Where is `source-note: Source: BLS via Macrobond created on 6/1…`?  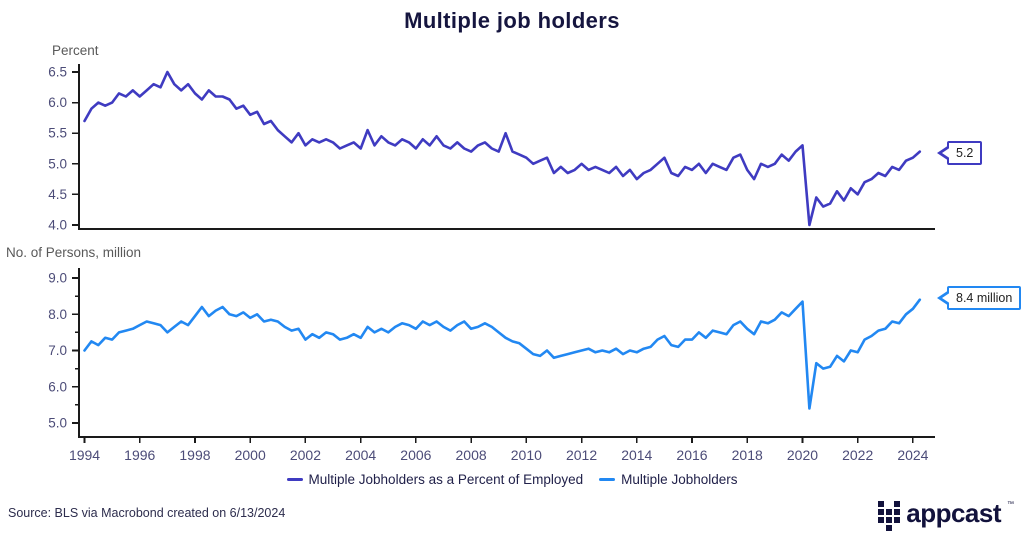
source-note: Source: BLS via Macrobond created on 6/1… is located at coordinates (147, 513).